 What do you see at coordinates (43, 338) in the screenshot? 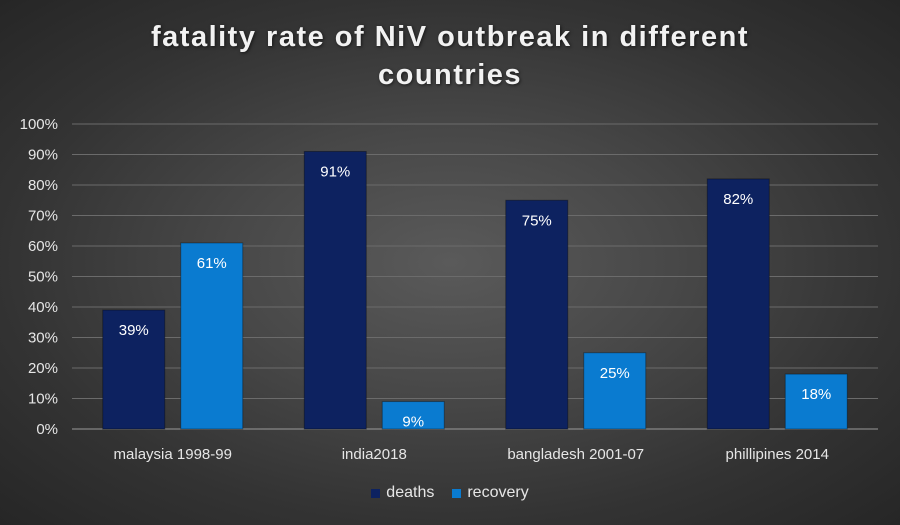
I see `y-tick-label: 30%` at bounding box center [43, 338].